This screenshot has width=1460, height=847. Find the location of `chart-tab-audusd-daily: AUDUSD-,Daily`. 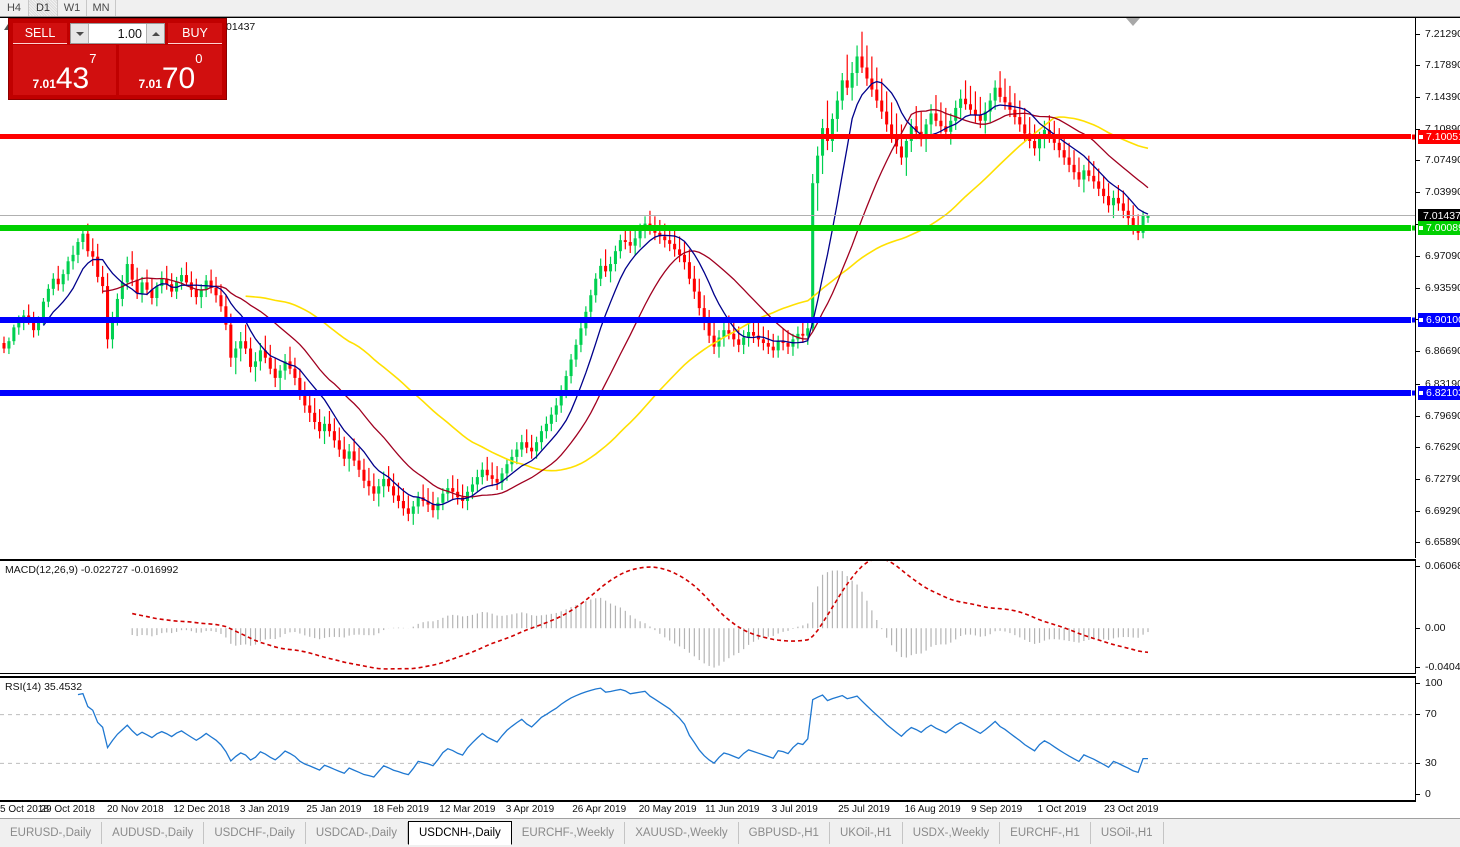

chart-tab-audusd-daily: AUDUSD-,Daily is located at coordinates (153, 833).